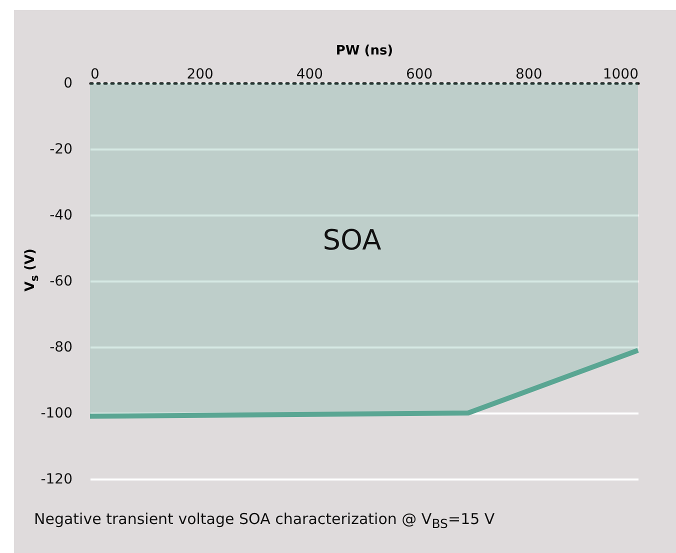 Image resolution: width=676 pixels, height=553 pixels. I want to click on x-tick-label: 600, so click(419, 74).